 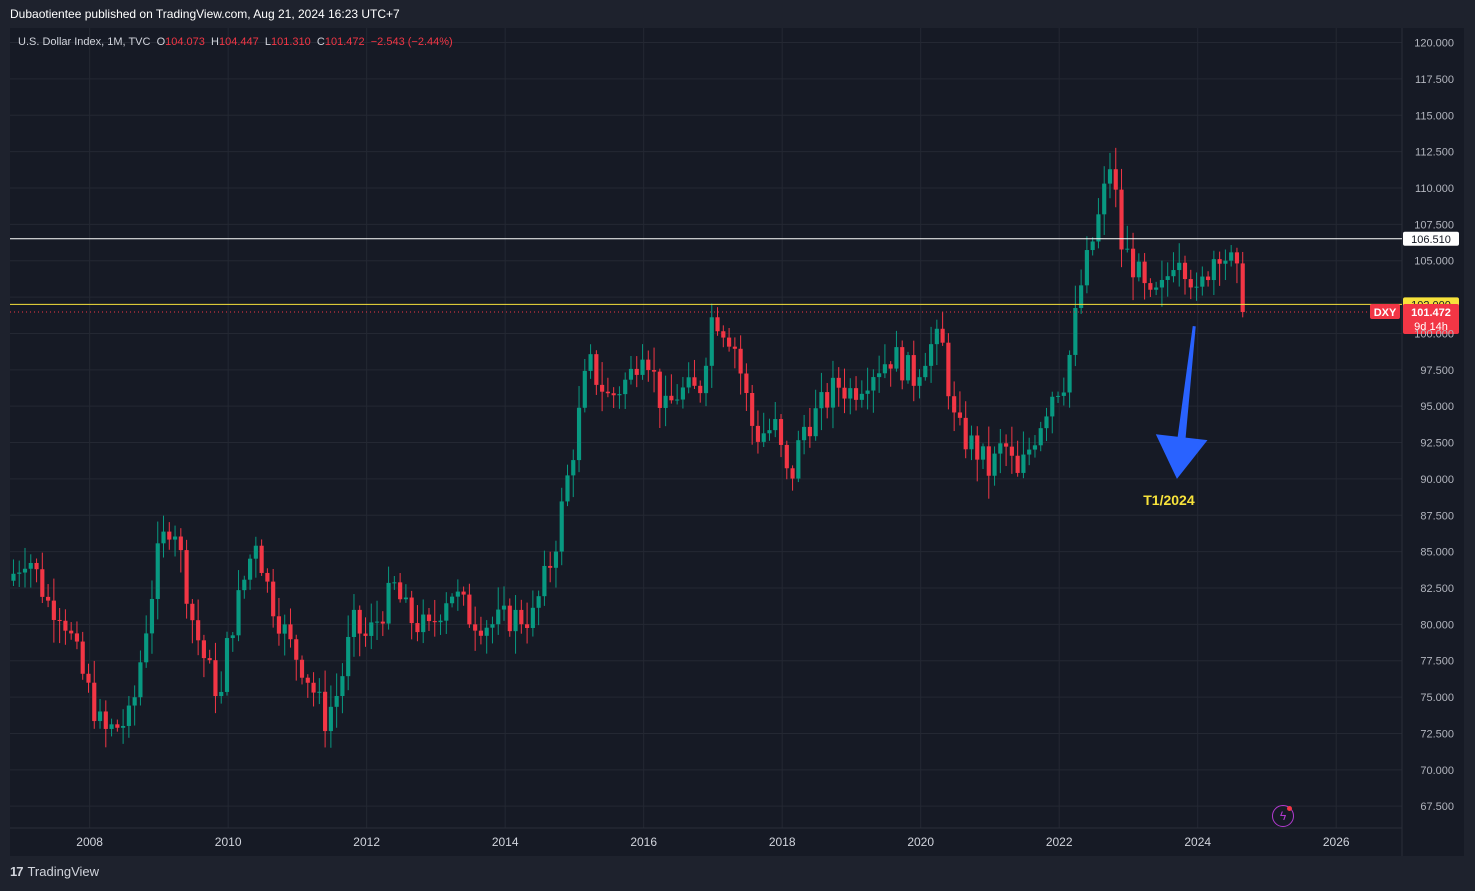 I want to click on y-tick-label: 115.000, so click(x=1434, y=116).